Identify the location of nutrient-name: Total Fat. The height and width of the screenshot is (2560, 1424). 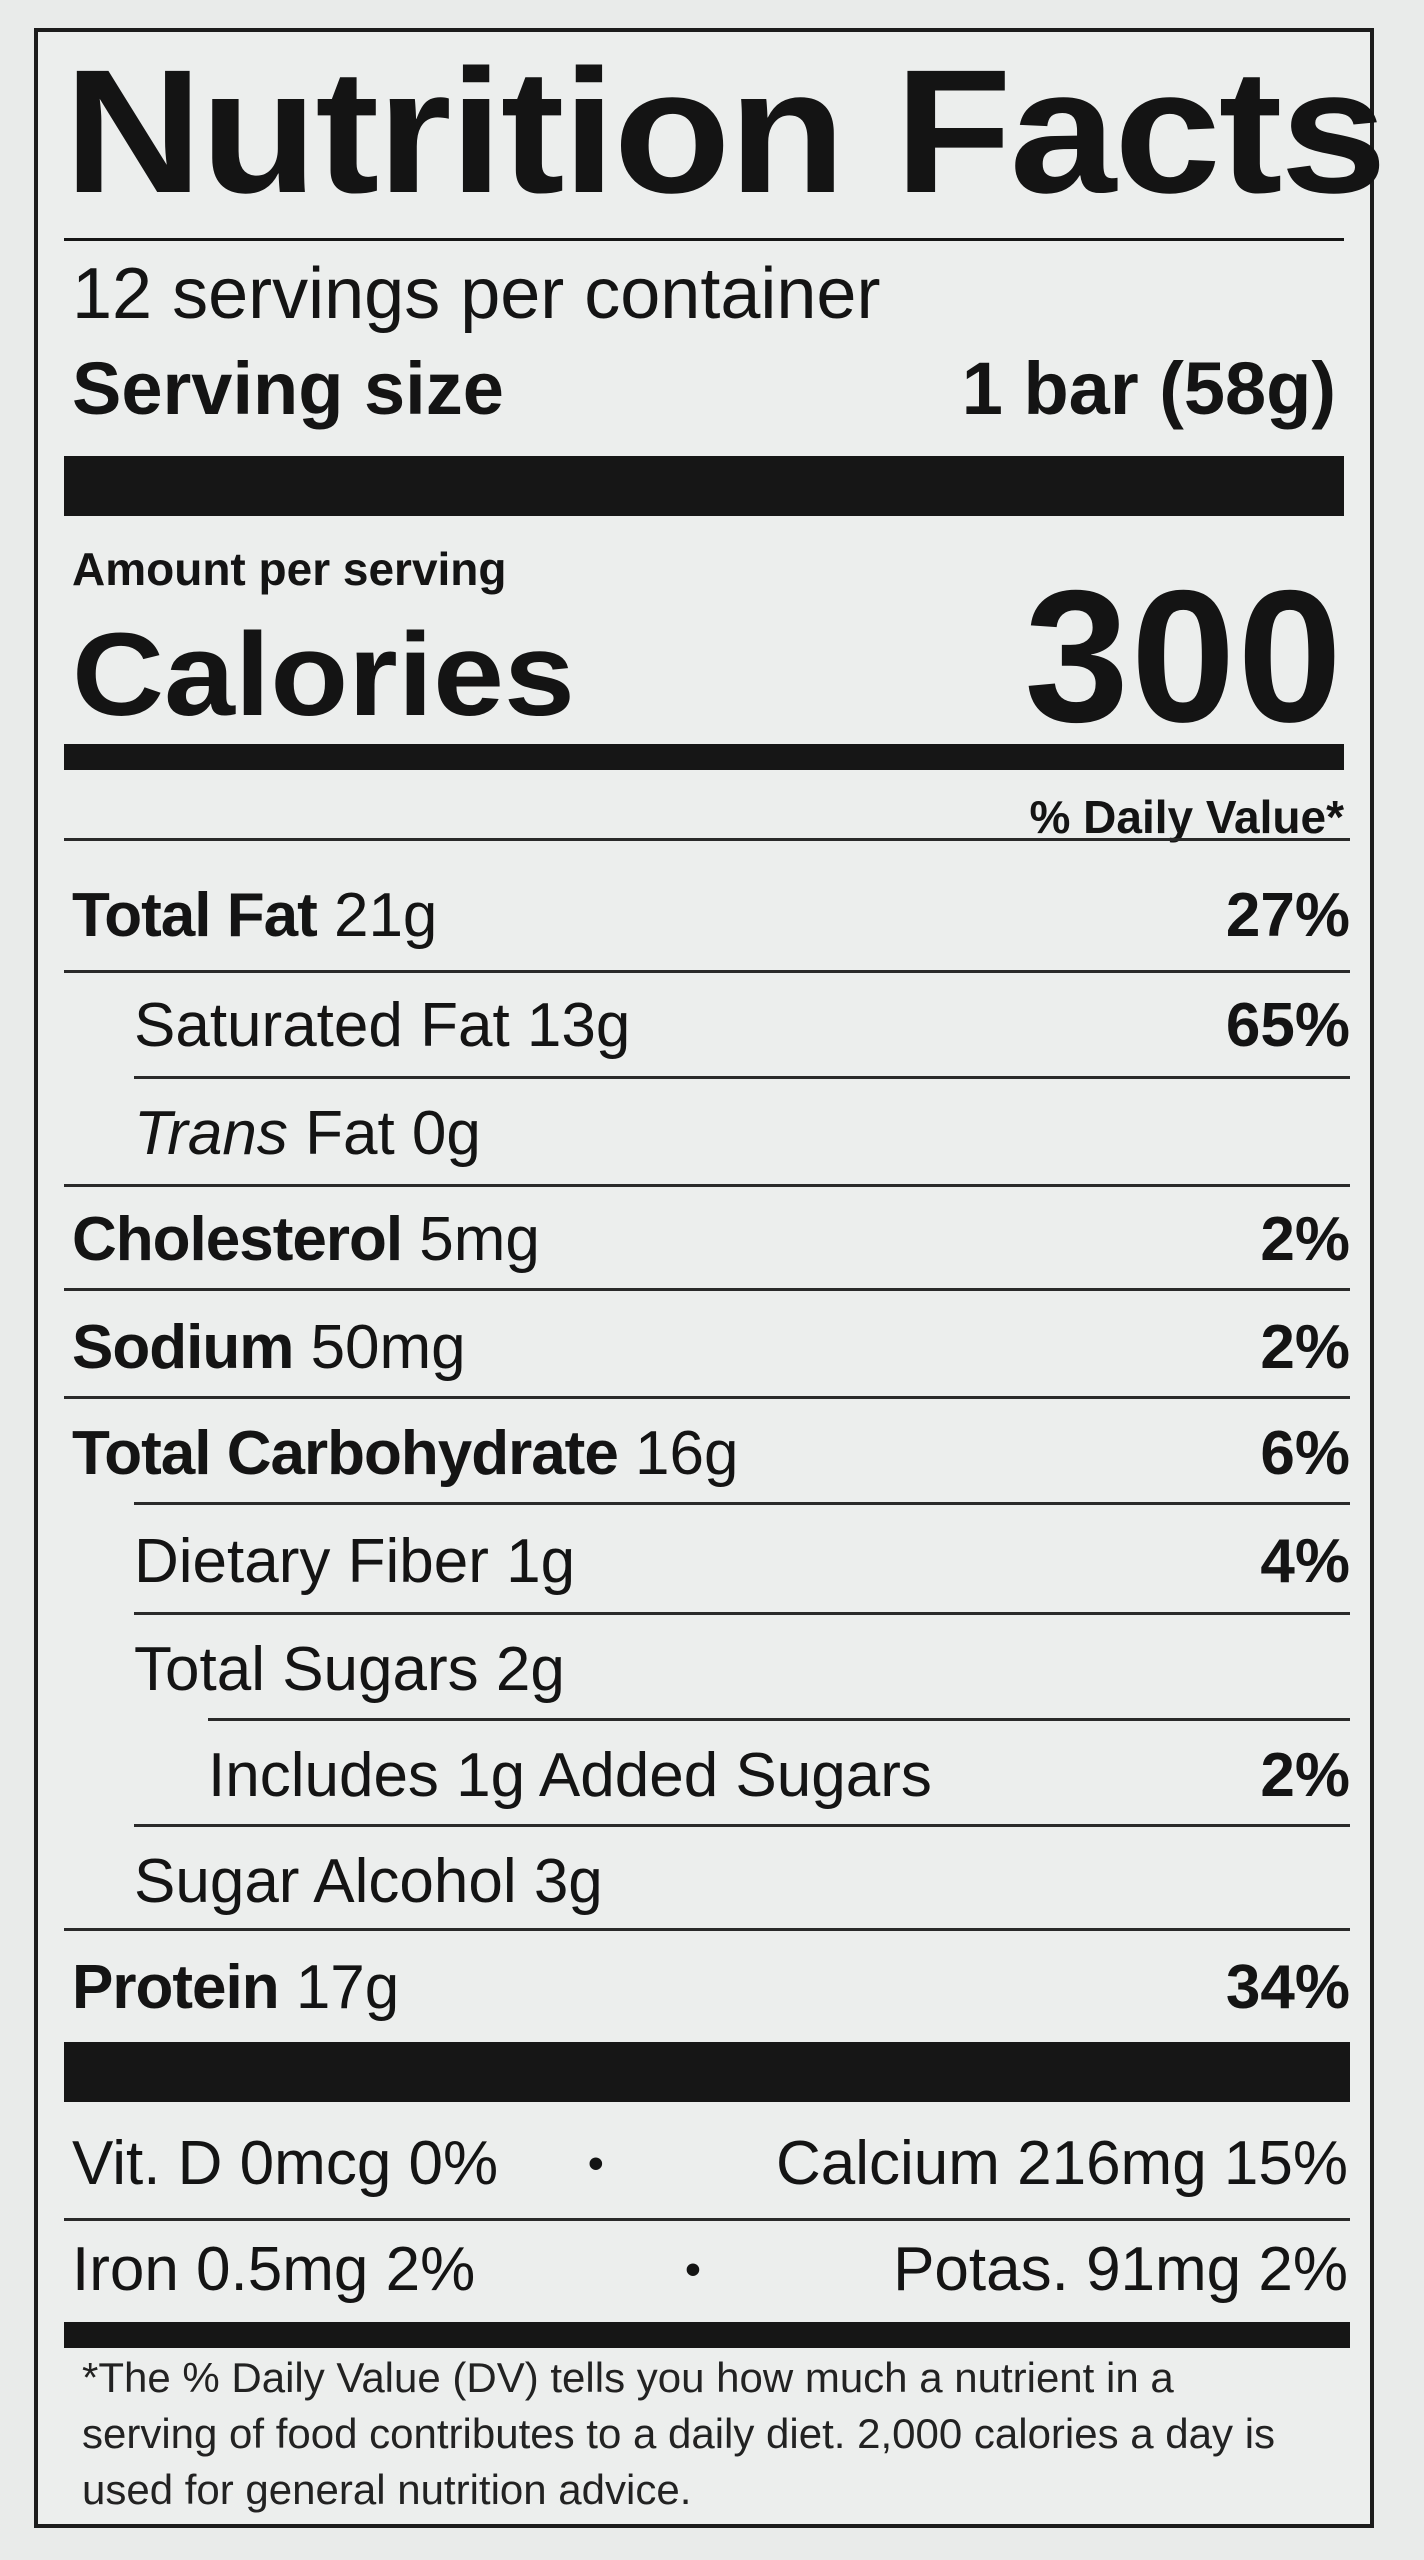
(195, 915).